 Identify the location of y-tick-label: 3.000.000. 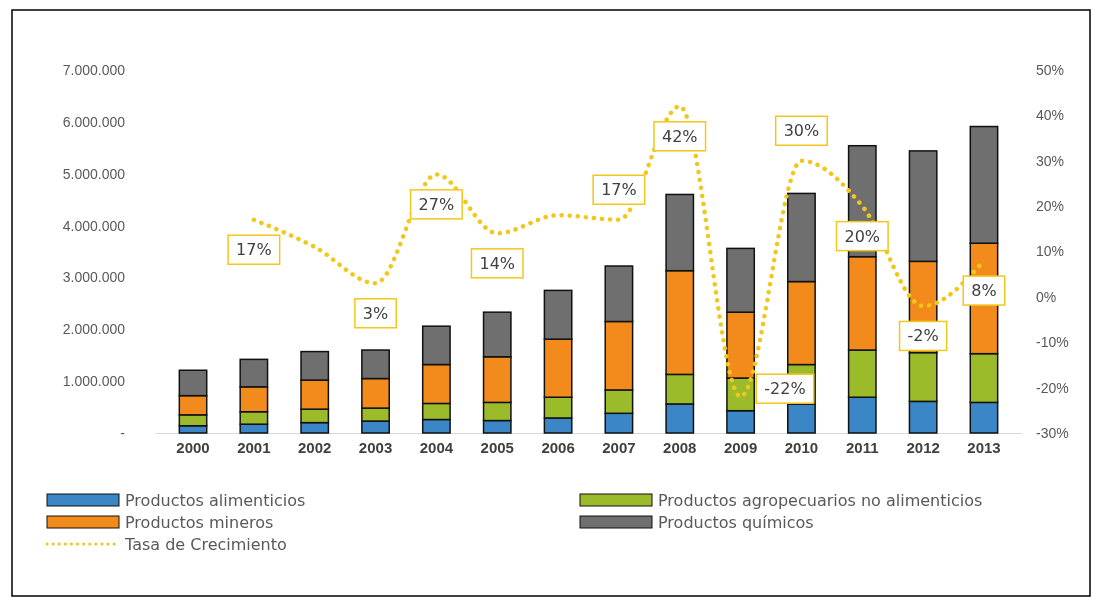
(94, 277).